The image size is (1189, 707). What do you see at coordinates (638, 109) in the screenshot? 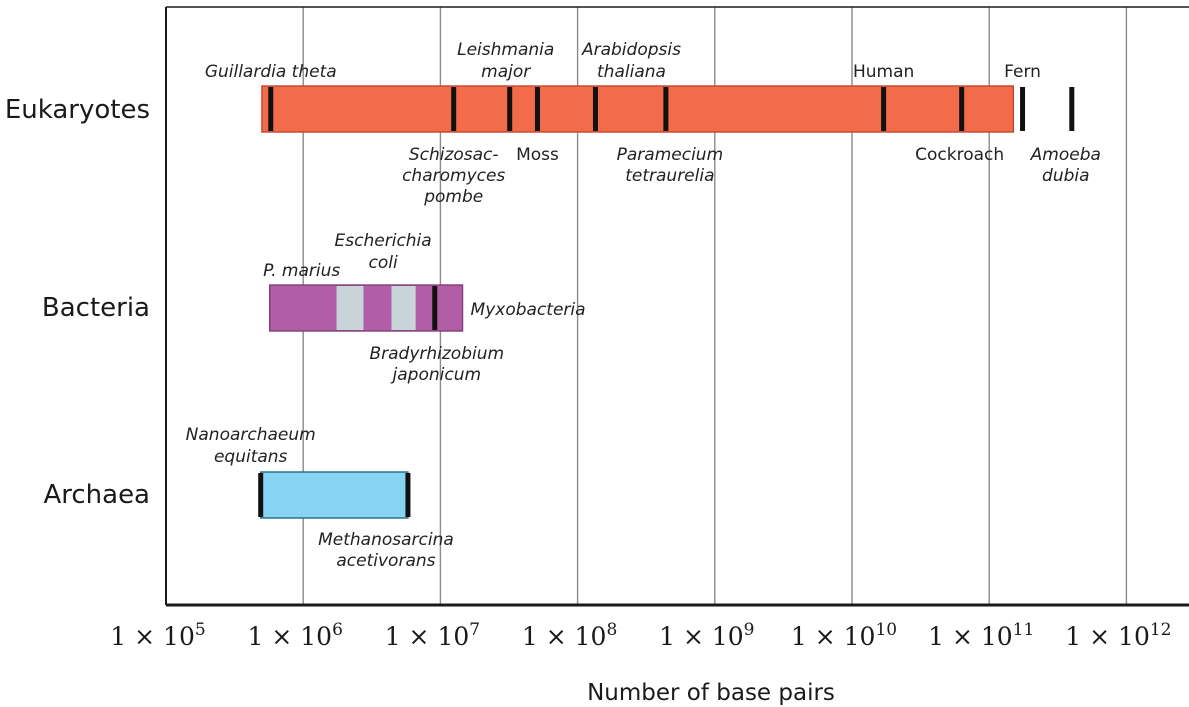
I see `eukaryotes-range-bar` at bounding box center [638, 109].